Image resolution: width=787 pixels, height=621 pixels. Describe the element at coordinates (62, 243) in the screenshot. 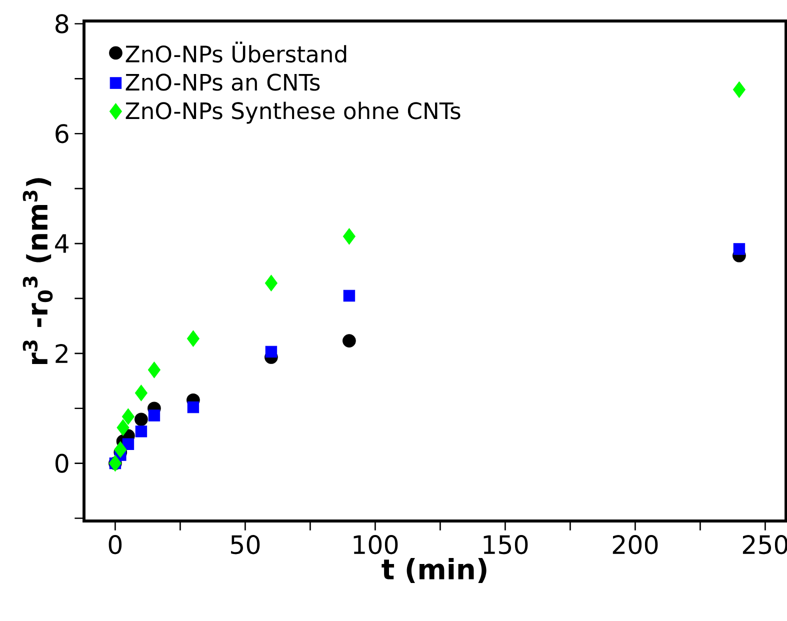

I see `y-tick-label: 4` at that location.